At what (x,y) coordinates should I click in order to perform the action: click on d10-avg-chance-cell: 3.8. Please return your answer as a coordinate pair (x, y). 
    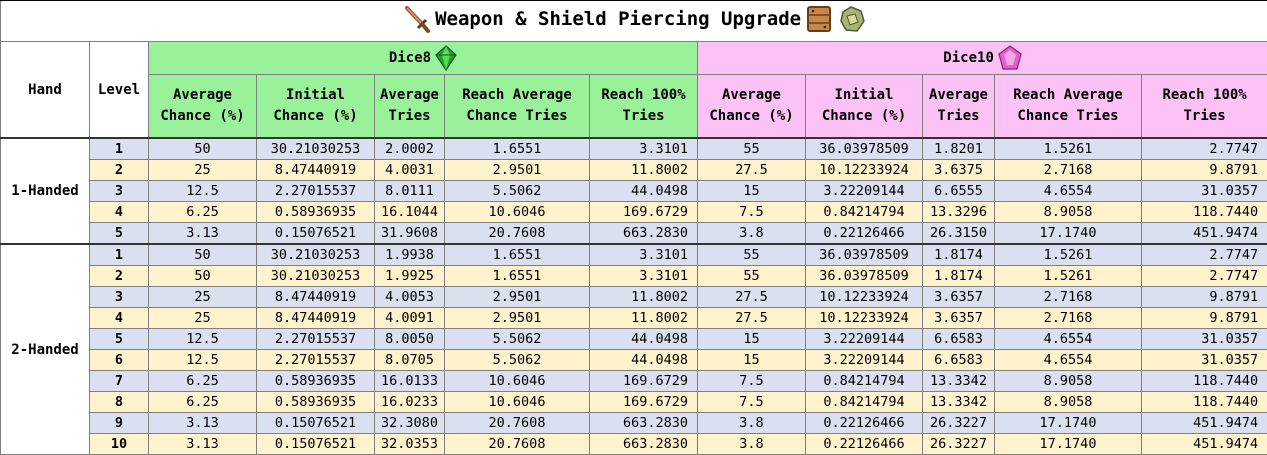
    Looking at the image, I should click on (752, 234).